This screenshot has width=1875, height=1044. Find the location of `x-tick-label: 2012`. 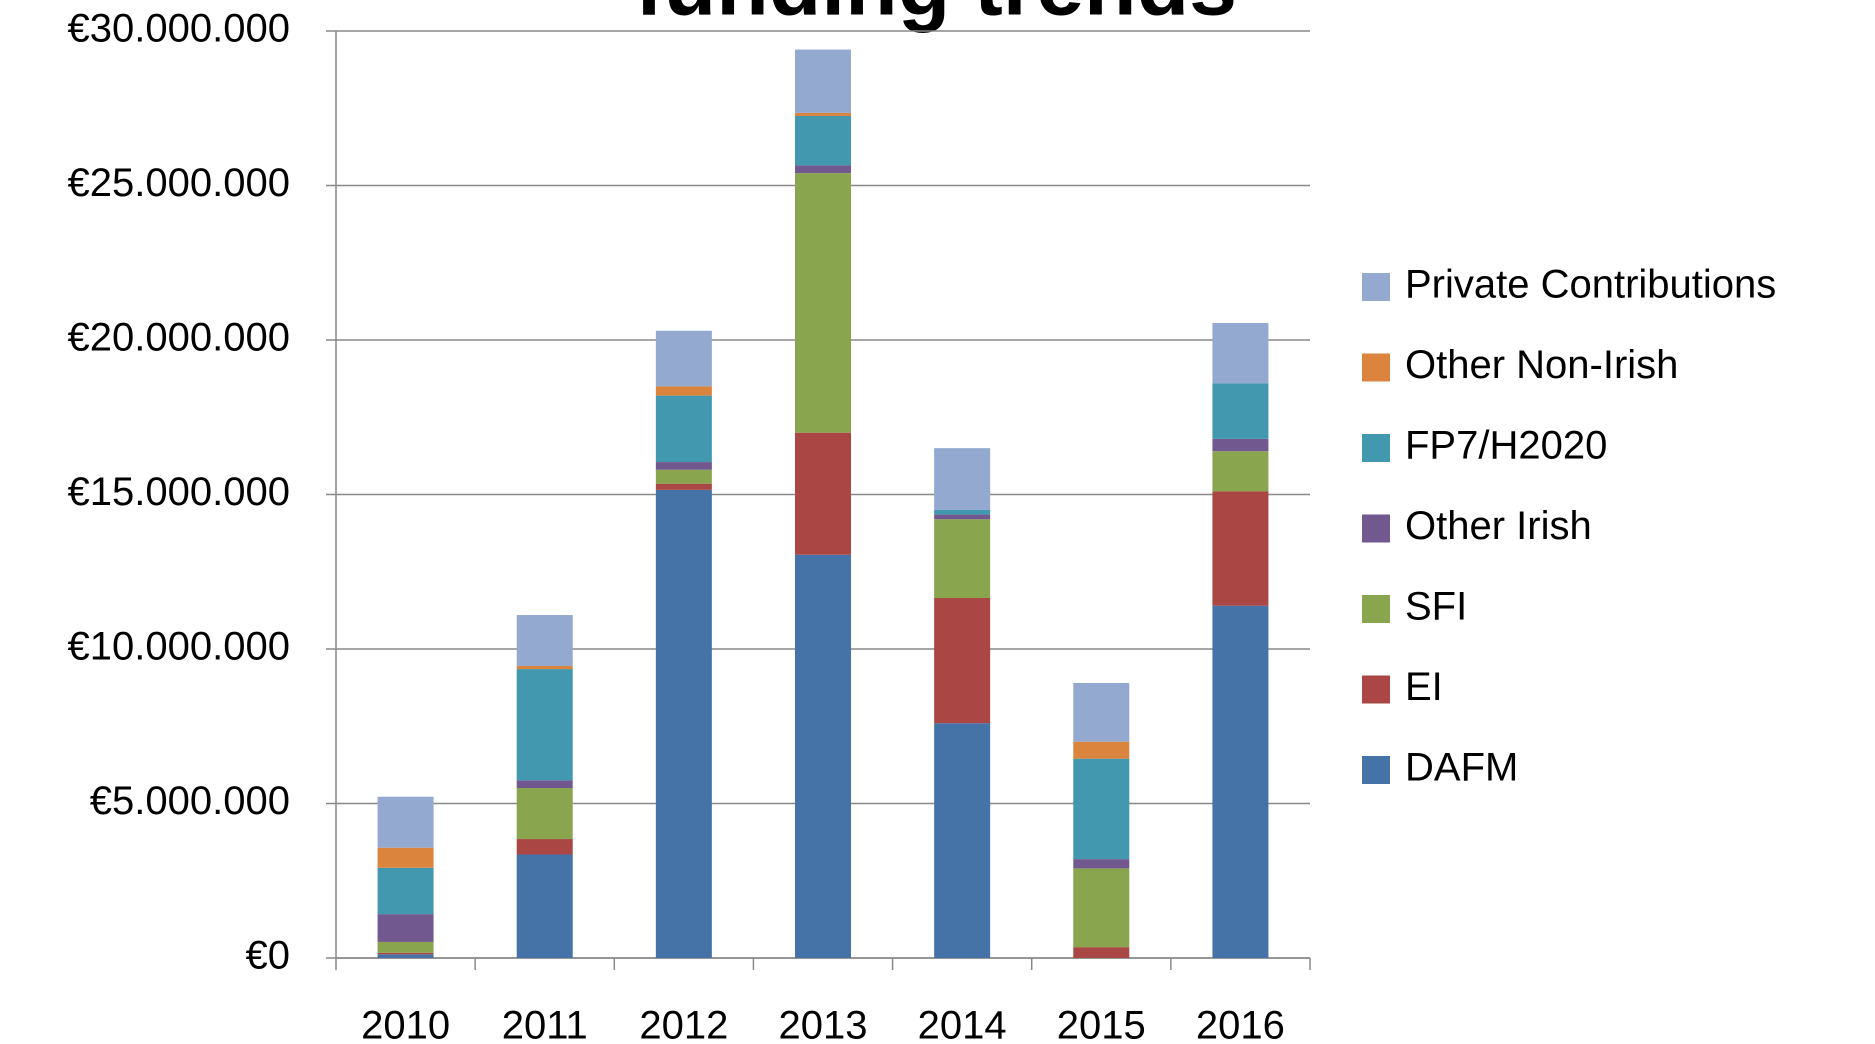

x-tick-label: 2012 is located at coordinates (683, 1024).